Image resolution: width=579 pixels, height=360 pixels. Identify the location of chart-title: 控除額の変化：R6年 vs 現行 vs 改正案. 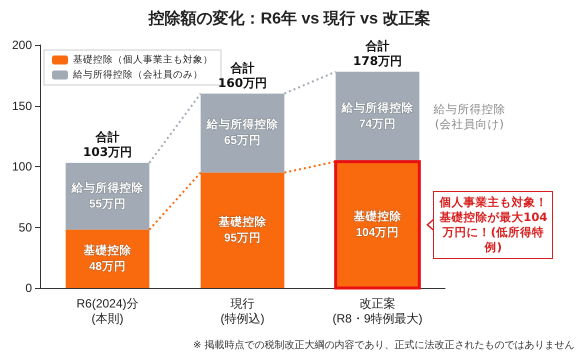
(289, 18).